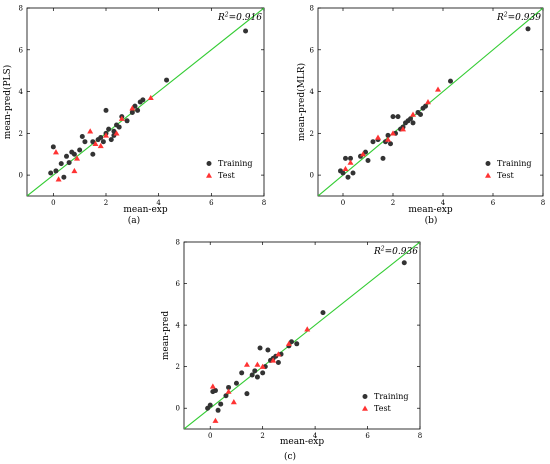 The width and height of the screenshot is (550, 464). I want to click on r2-annotation: R2=0.936, so click(395, 252).